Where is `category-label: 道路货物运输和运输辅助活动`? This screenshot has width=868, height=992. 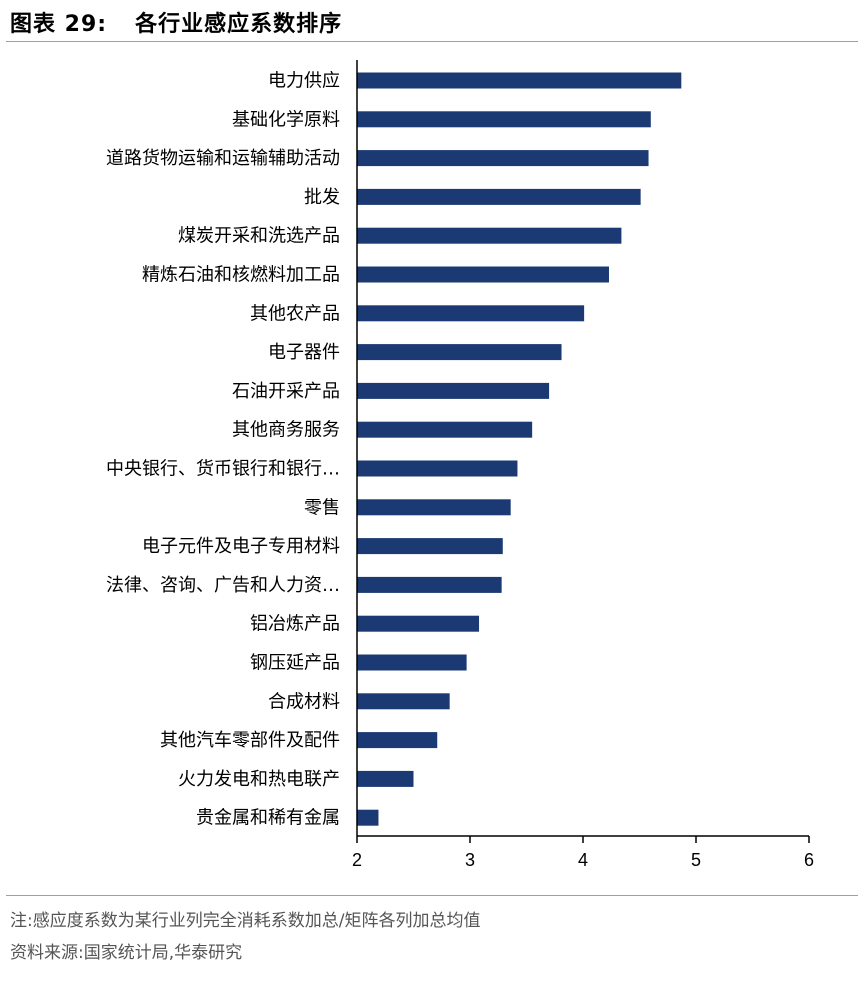 category-label: 道路货物运输和运输辅助活动 is located at coordinates (223, 158).